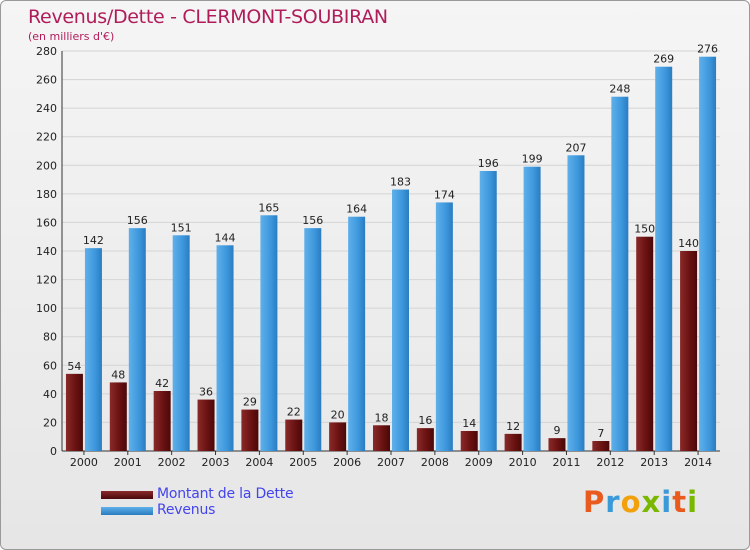 This screenshot has width=750, height=550. I want to click on data-label-debt: 16, so click(425, 420).